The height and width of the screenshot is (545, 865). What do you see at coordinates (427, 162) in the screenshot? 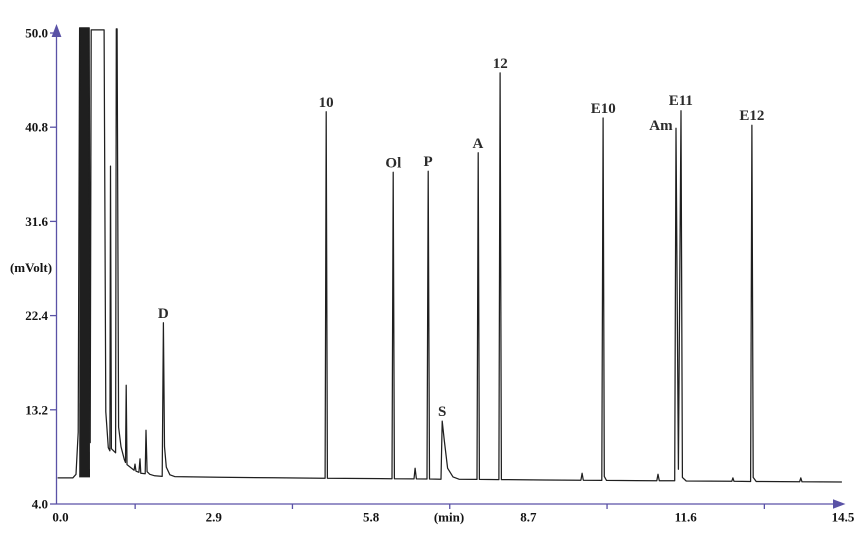
I see `peak-label-P: P` at bounding box center [427, 162].